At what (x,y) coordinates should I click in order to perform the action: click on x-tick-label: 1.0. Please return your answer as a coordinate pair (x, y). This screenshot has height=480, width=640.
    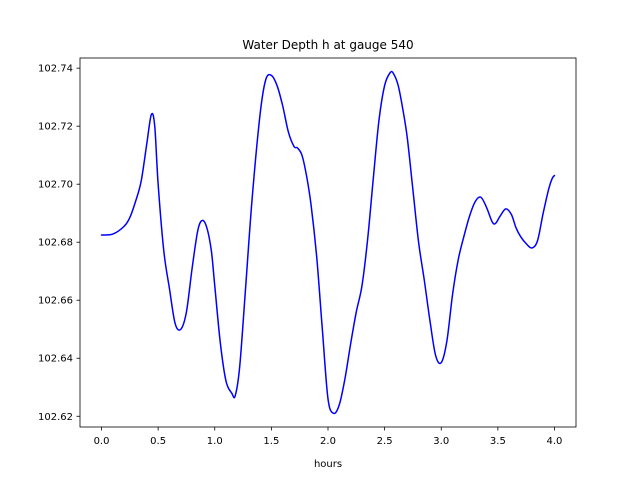
    Looking at the image, I should click on (215, 441).